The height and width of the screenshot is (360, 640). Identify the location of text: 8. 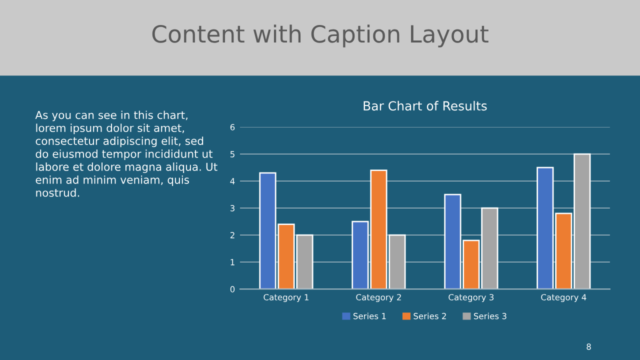
(588, 347).